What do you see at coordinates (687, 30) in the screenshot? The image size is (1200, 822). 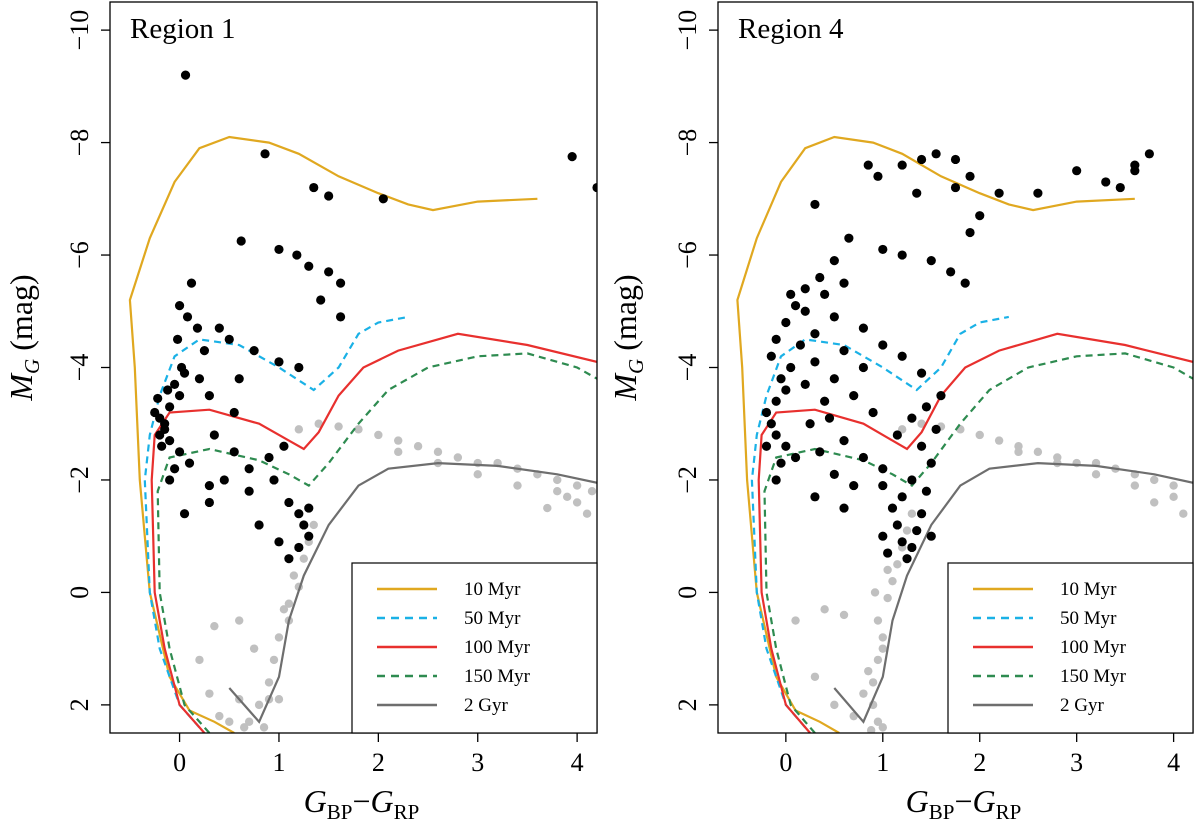 I see `y-tick-label: −10` at bounding box center [687, 30].